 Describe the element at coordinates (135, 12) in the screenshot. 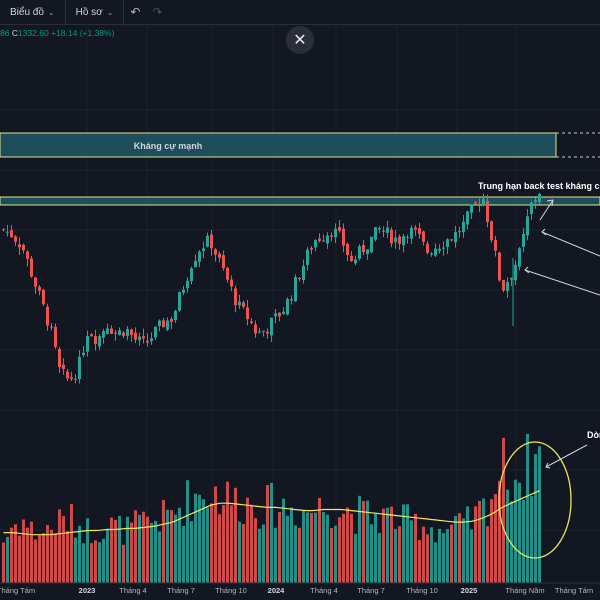

I see `undo-icon: ↶` at that location.